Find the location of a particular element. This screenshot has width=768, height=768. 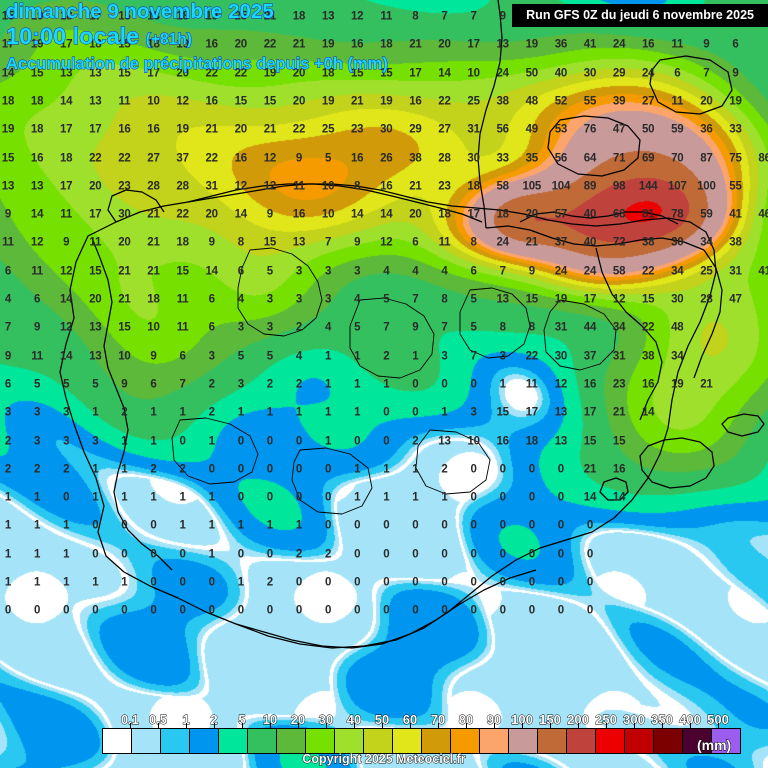

legend-label-70: 70 is located at coordinates (438, 720).